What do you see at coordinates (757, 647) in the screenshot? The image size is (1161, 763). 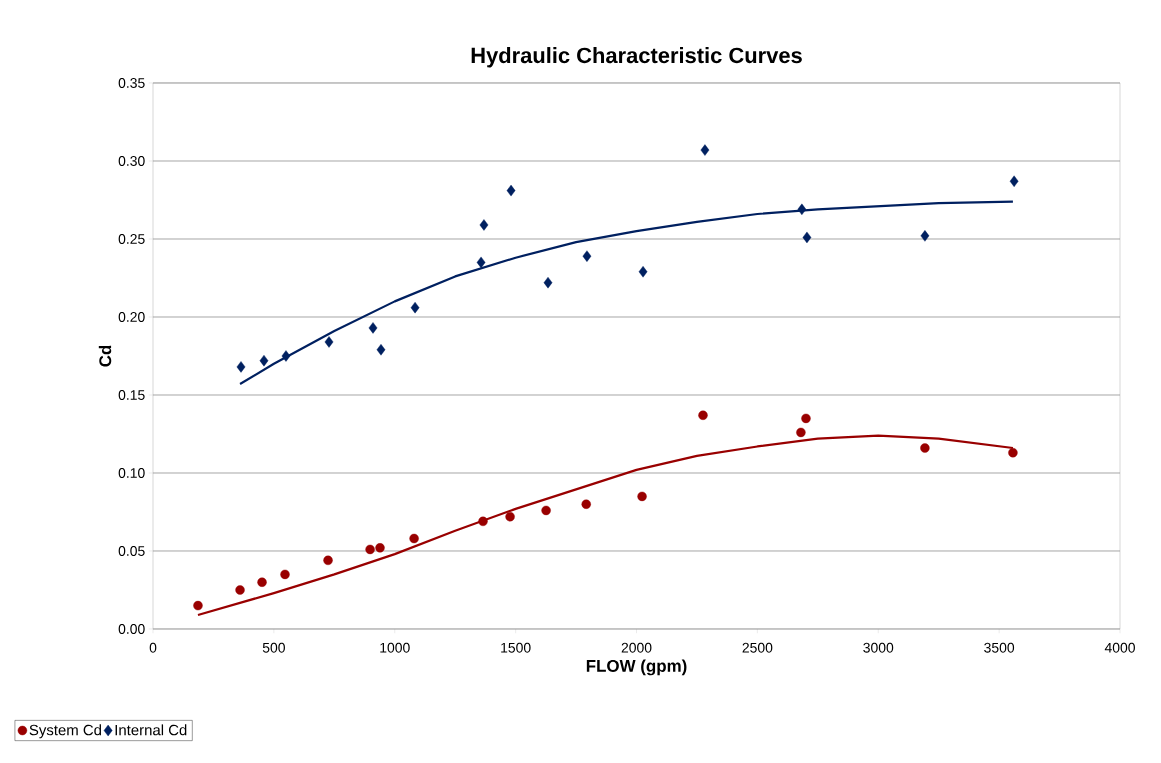 I see `x-tick-label: 2500` at bounding box center [757, 647].